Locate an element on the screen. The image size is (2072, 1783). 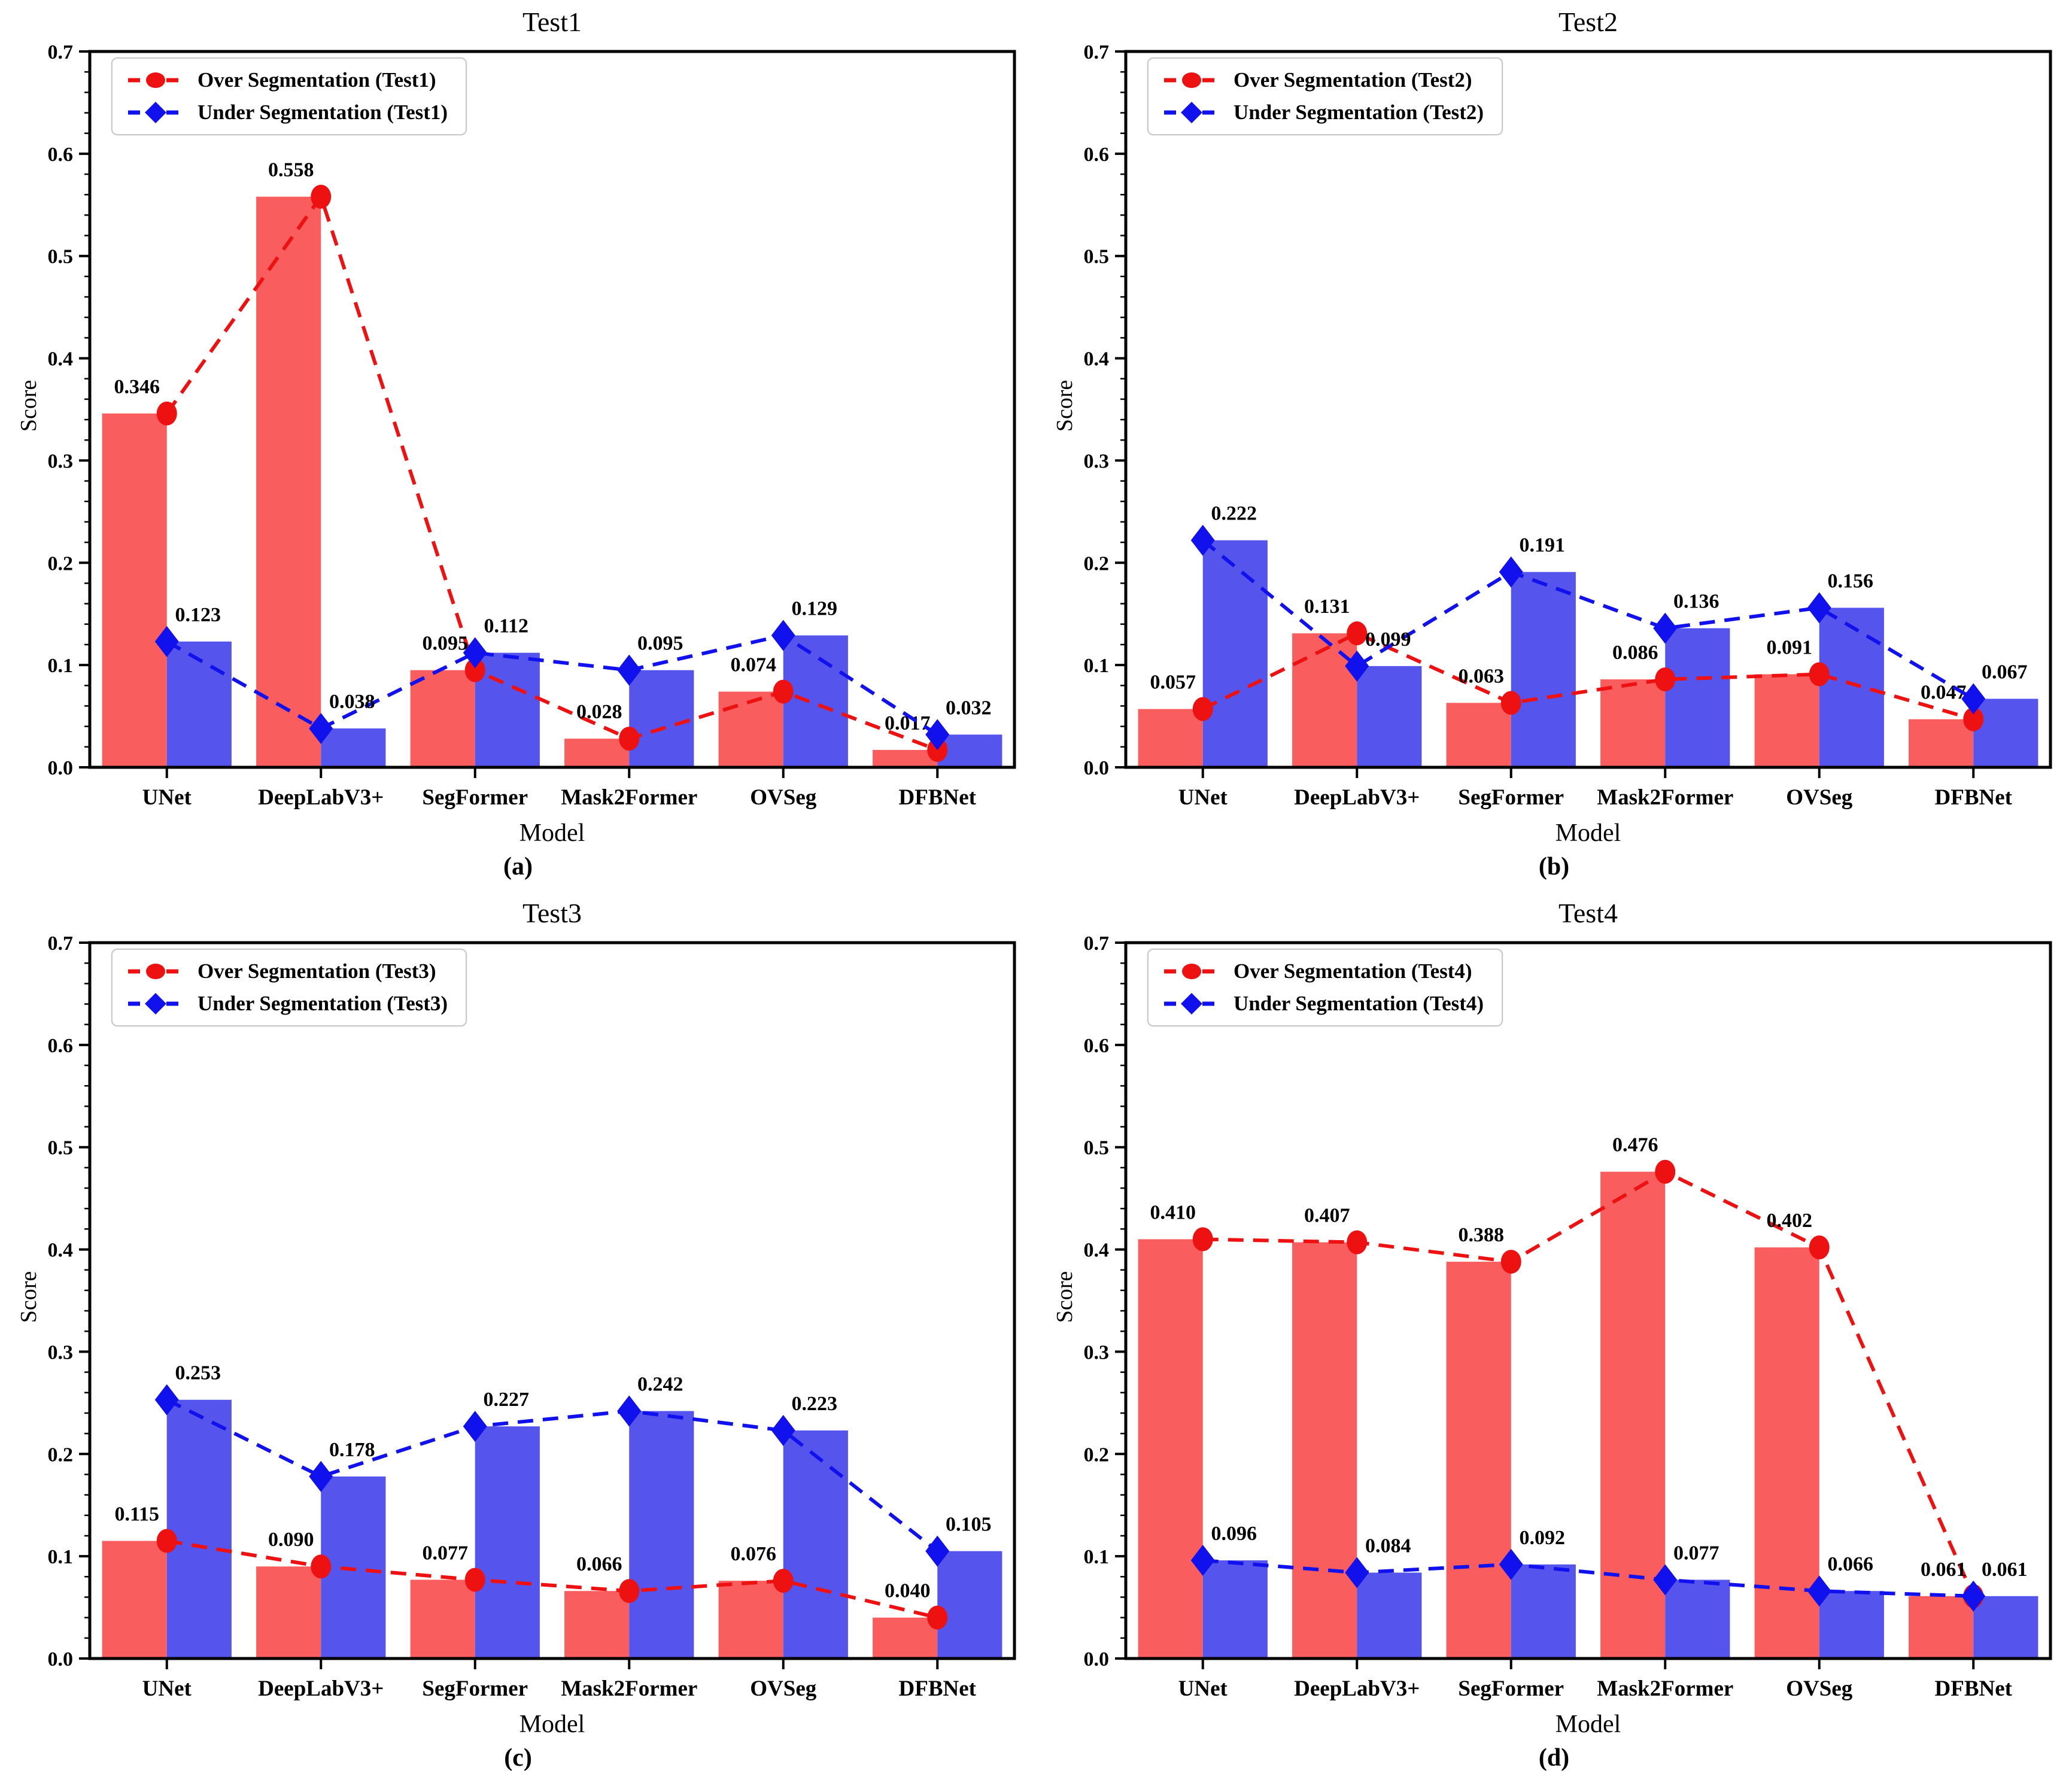
chart-title: Test1 is located at coordinates (552, 22).